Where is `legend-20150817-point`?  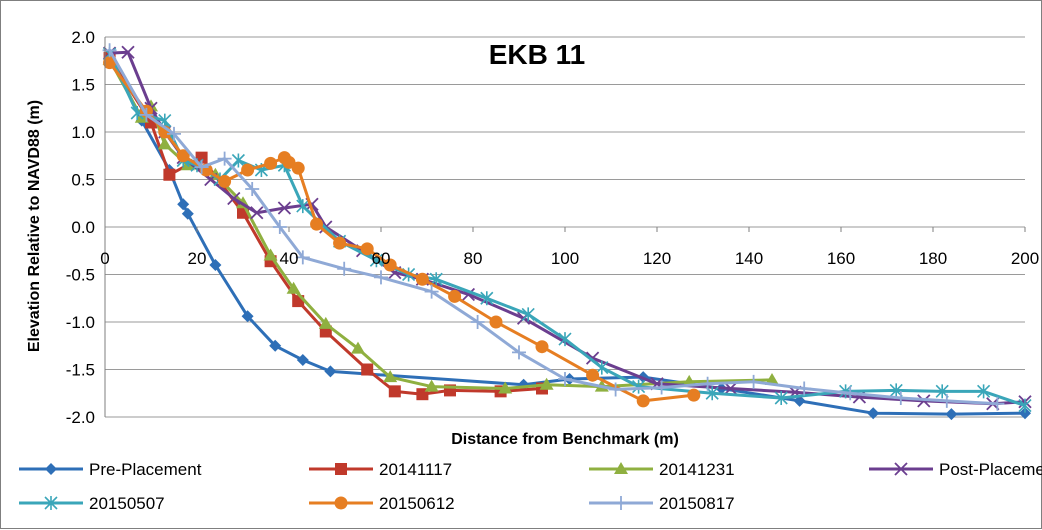
legend-20150817-point is located at coordinates (621, 503).